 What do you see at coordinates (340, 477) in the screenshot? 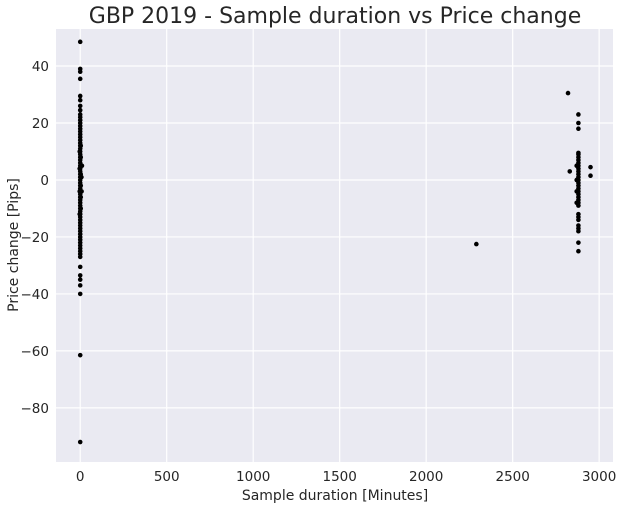
I see `x-tick-label: 1500` at bounding box center [340, 477].